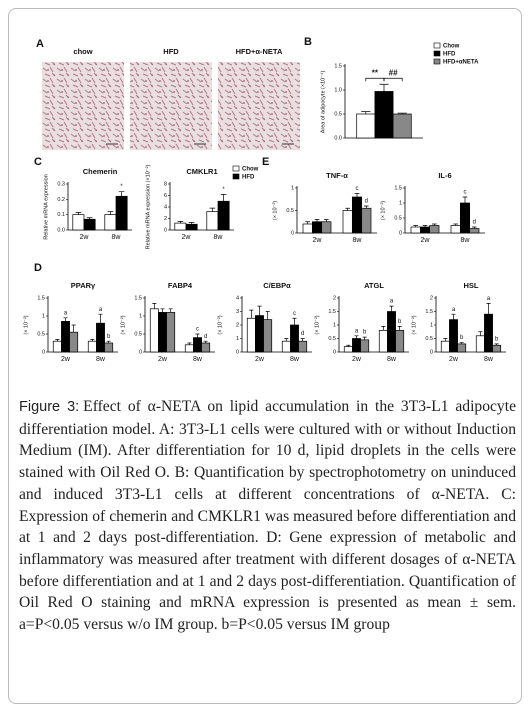  Describe the element at coordinates (165, 184) in the screenshot. I see `y-tick-label: 8` at that location.